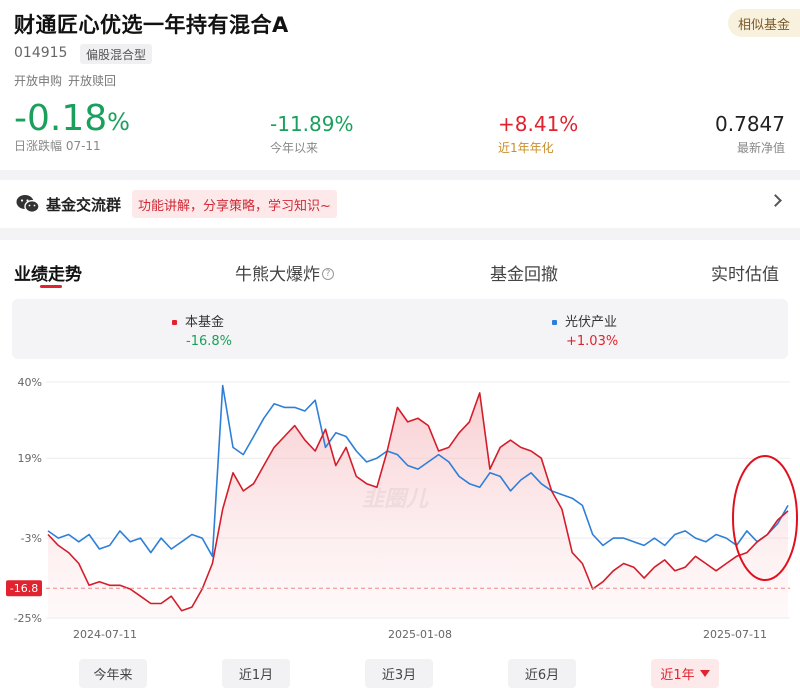  What do you see at coordinates (61, 118) in the screenshot?
I see `daily-change-value: -0.18` at bounding box center [61, 118].